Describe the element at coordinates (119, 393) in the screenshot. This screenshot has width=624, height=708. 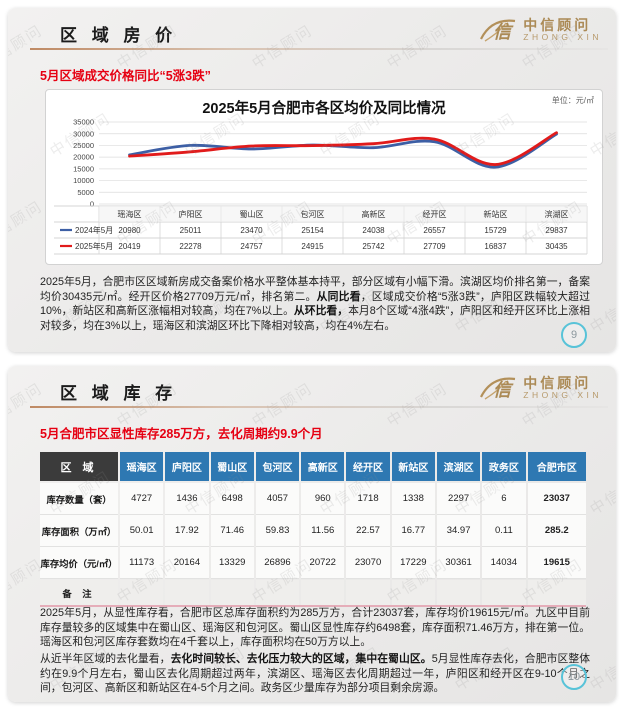
I see `slide2-title: 区 域 库 存` at that location.